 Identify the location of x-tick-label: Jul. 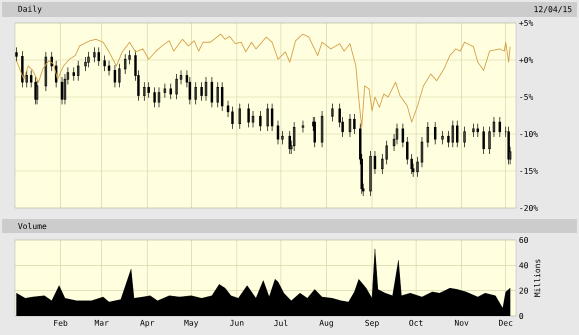
(281, 323).